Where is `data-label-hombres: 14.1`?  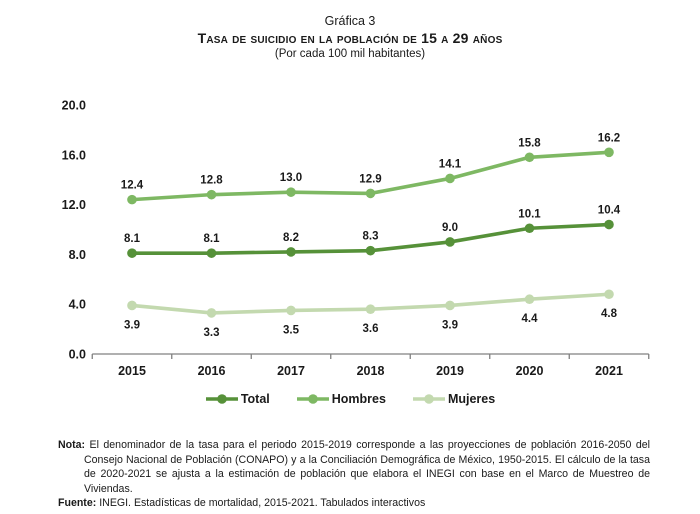
data-label-hombres: 14.1 is located at coordinates (450, 164).